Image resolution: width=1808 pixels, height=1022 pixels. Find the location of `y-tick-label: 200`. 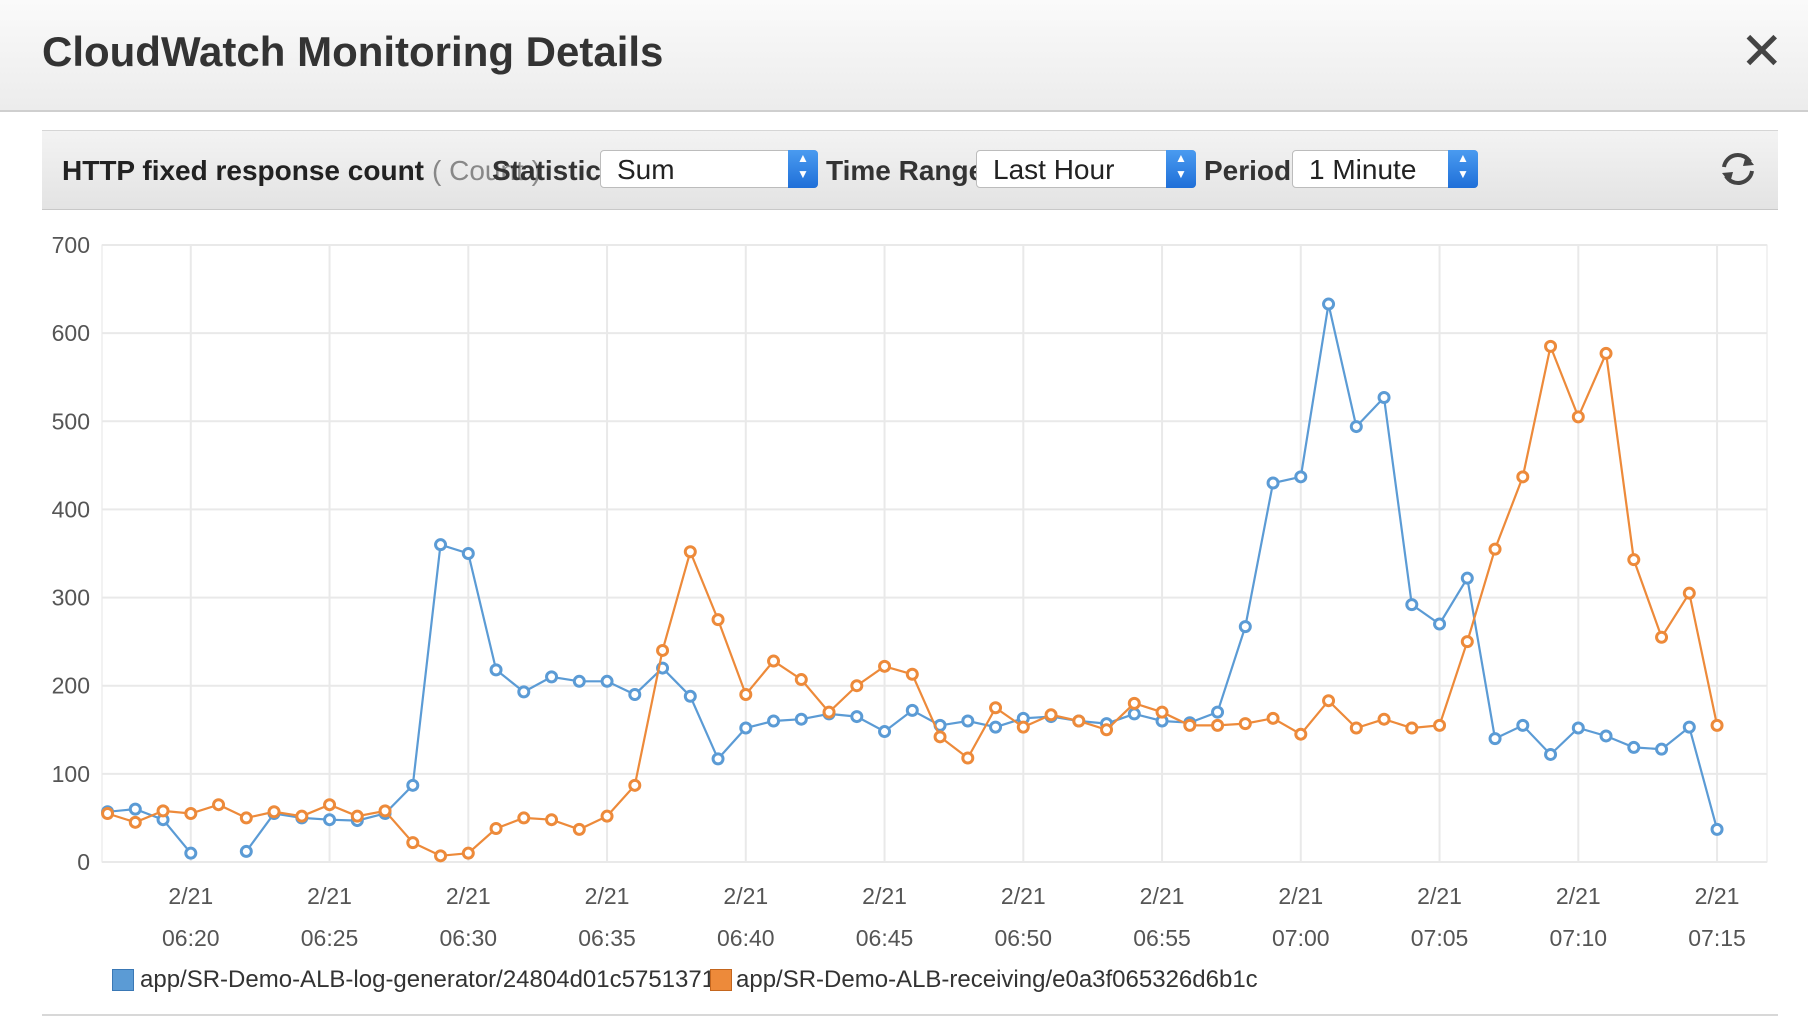

y-tick-label: 200 is located at coordinates (71, 686).